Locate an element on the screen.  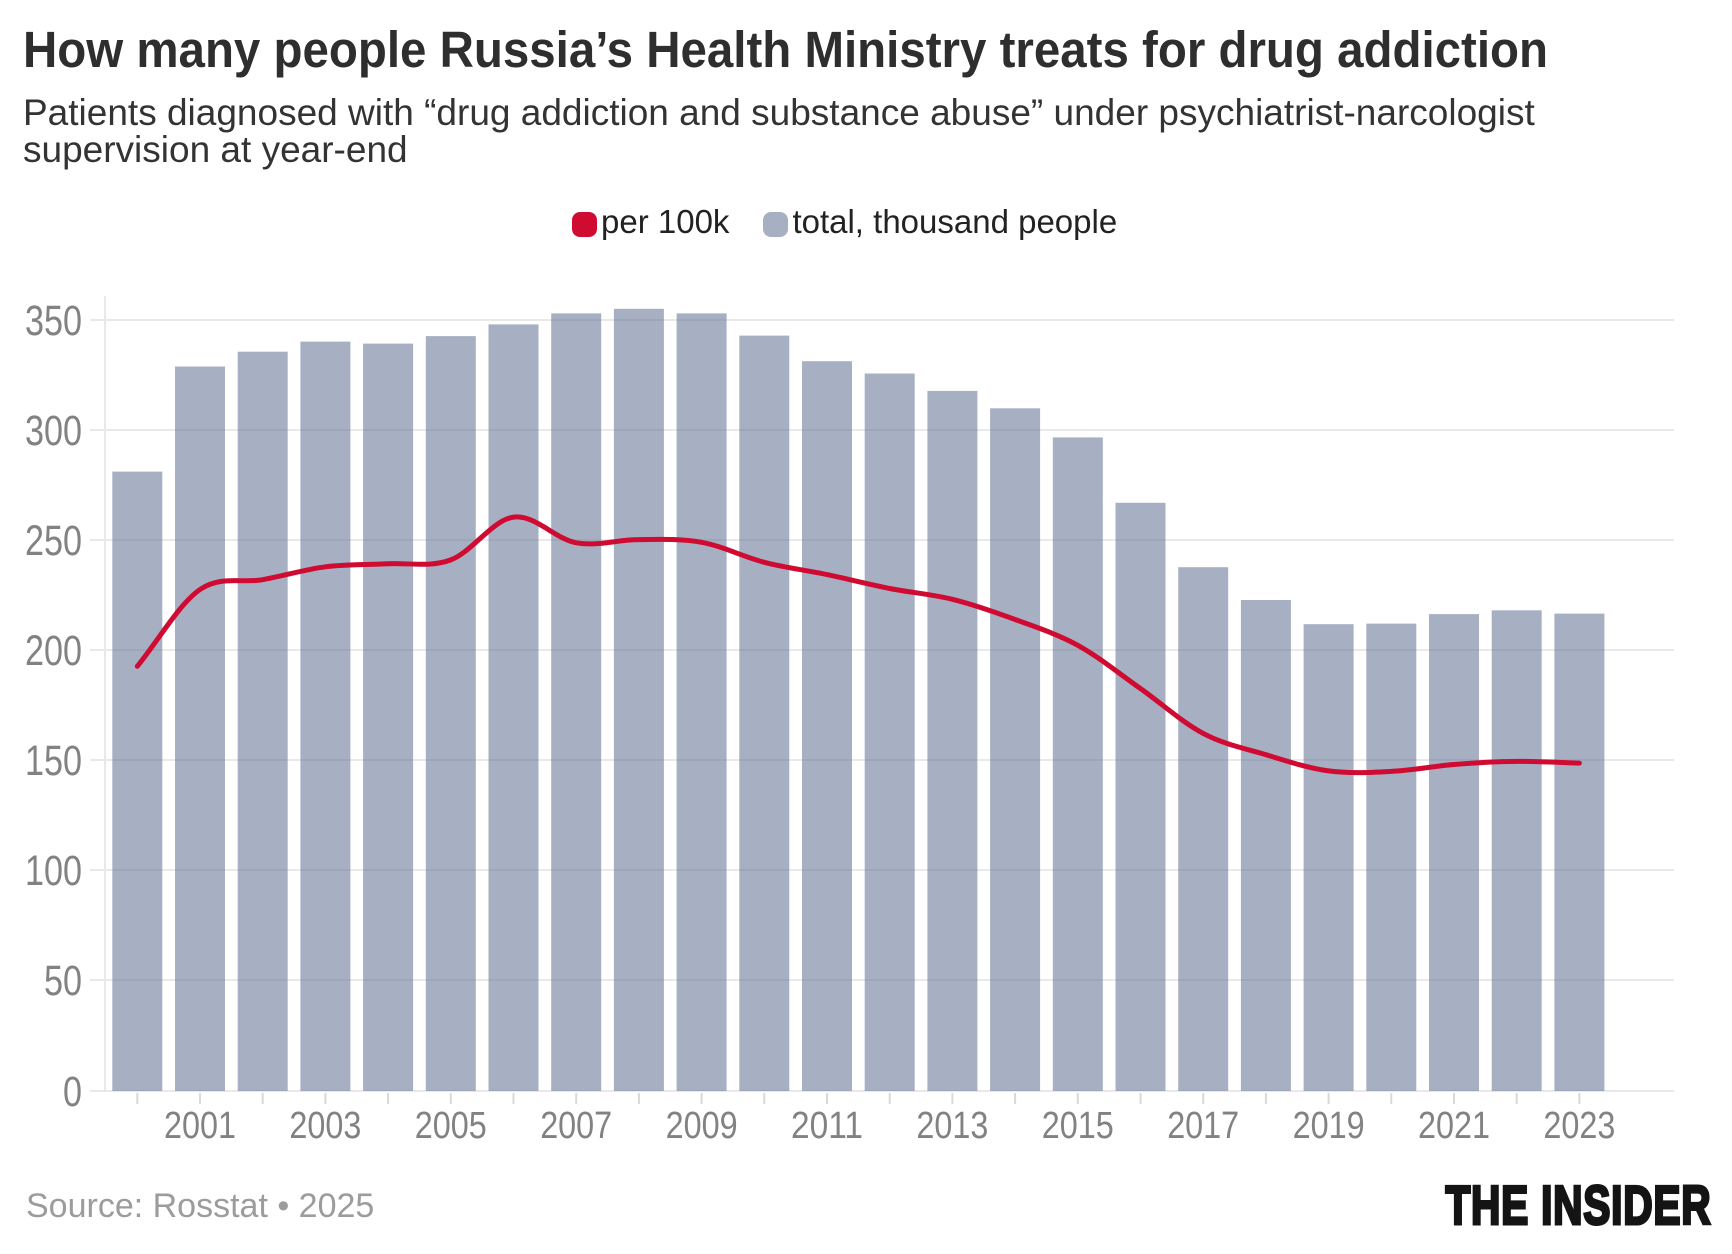
svg-text: 250 is located at coordinates (53, 541).